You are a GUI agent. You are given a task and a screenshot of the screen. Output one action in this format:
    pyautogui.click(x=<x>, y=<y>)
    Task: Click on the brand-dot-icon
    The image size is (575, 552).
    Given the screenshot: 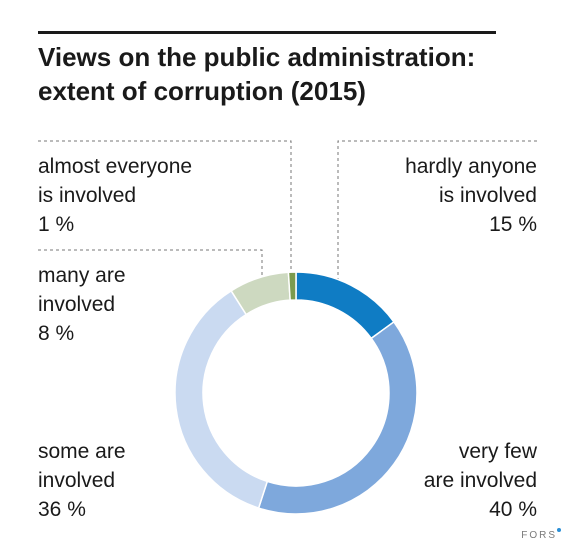 What is the action you would take?
    pyautogui.click(x=559, y=530)
    